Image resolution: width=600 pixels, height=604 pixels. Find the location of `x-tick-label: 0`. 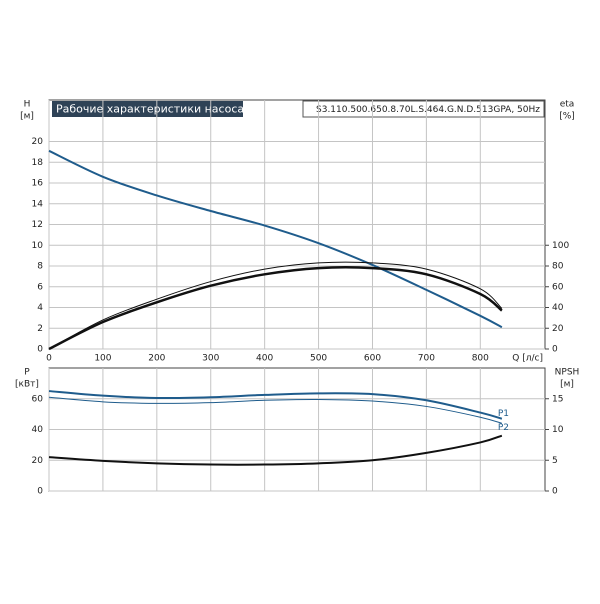

x-tick-label: 0 is located at coordinates (49, 359).